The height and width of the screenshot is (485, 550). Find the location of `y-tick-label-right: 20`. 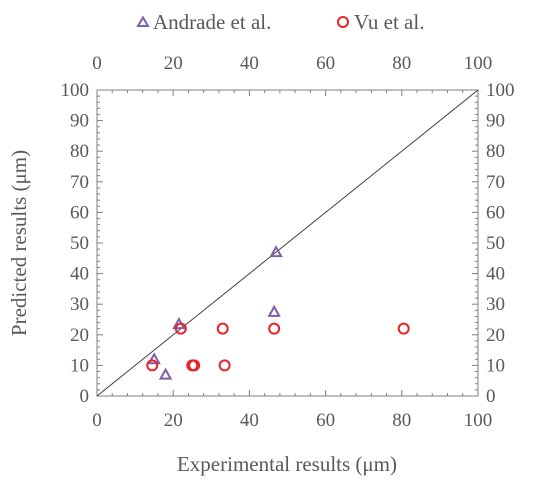

y-tick-label-right: 20 is located at coordinates (495, 335).